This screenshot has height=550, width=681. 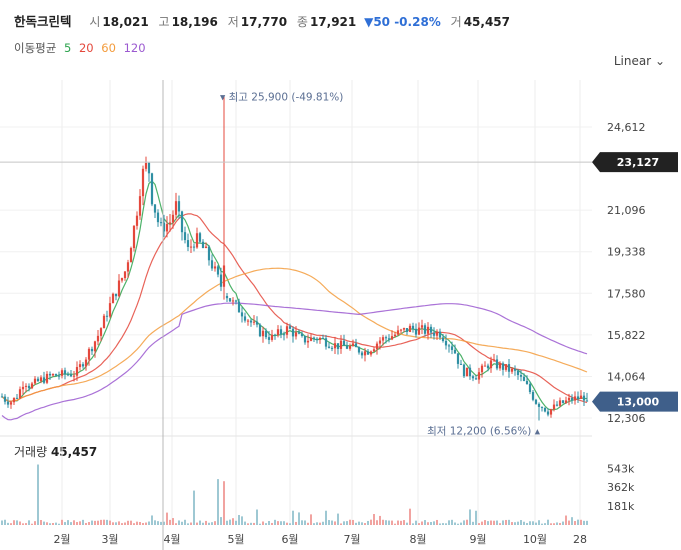 What do you see at coordinates (621, 487) in the screenshot?
I see `volume-tick-label: 362k` at bounding box center [621, 487].